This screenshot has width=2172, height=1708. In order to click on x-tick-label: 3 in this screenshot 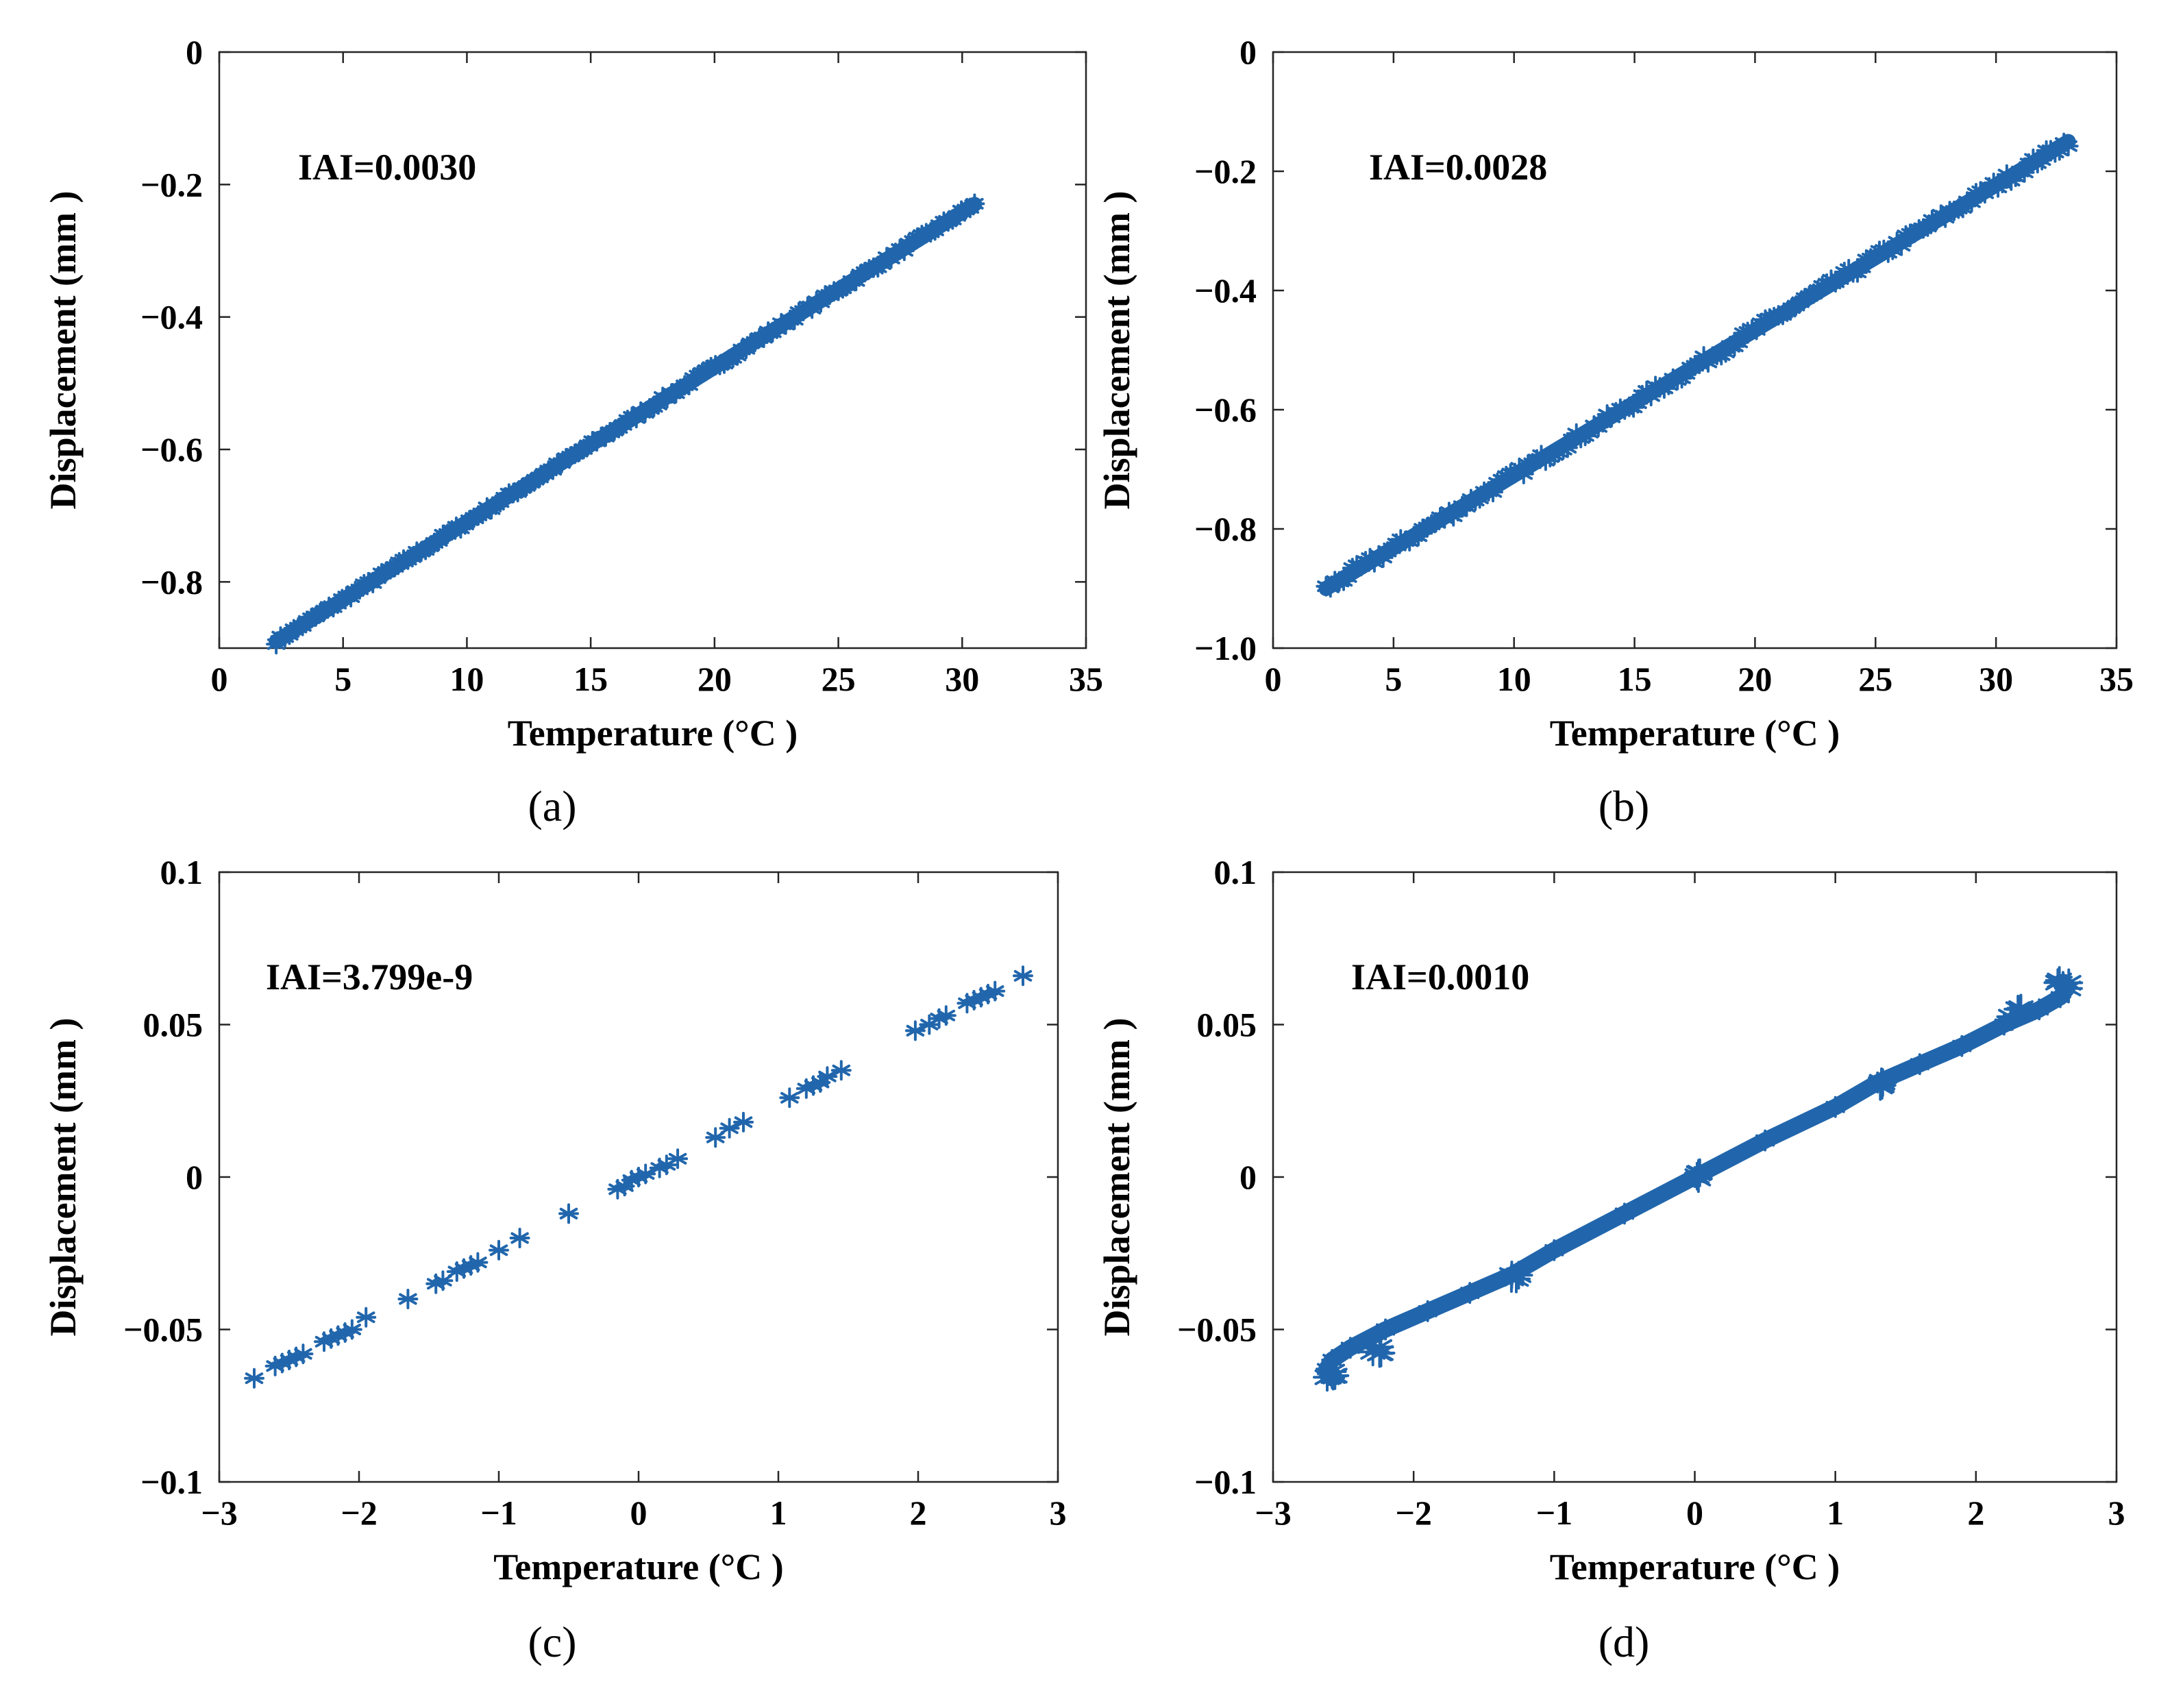, I will do `click(2116, 1513)`.